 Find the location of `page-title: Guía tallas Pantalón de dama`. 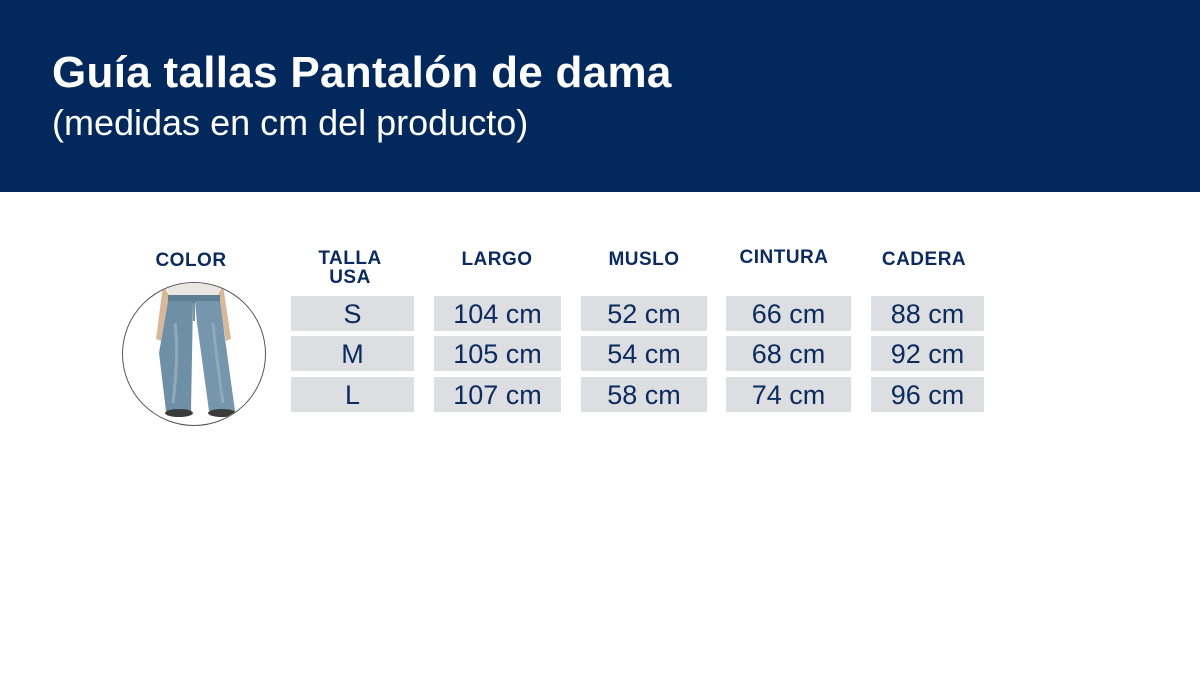

page-title: Guía tallas Pantalón de dama is located at coordinates (362, 72).